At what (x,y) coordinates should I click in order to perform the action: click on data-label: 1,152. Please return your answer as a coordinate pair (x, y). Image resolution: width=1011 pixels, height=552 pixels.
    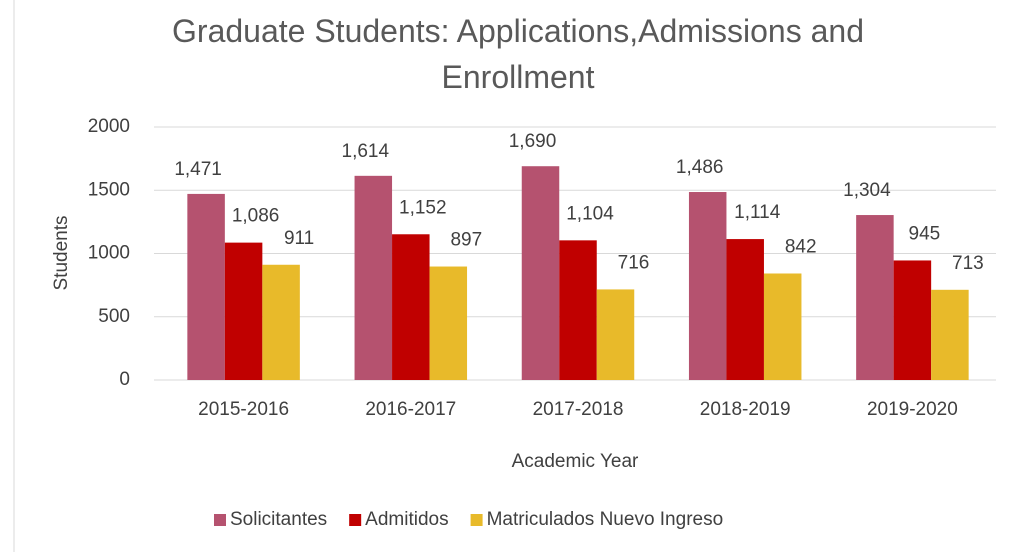
    Looking at the image, I should click on (423, 207).